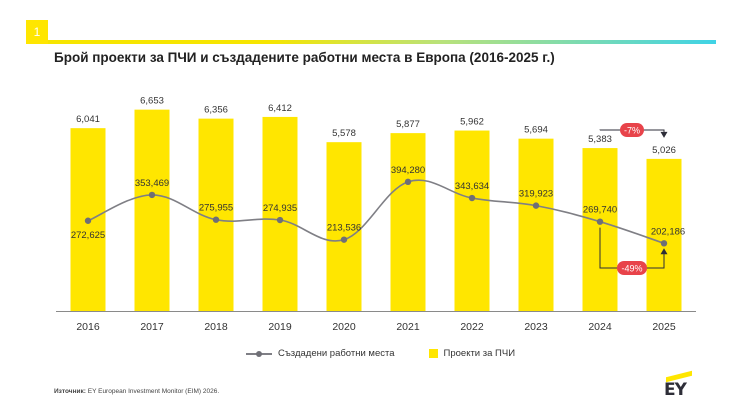 This screenshot has height=415, width=740. What do you see at coordinates (152, 183) in the screenshot?
I see `jobs-label-2017: 353,469` at bounding box center [152, 183].